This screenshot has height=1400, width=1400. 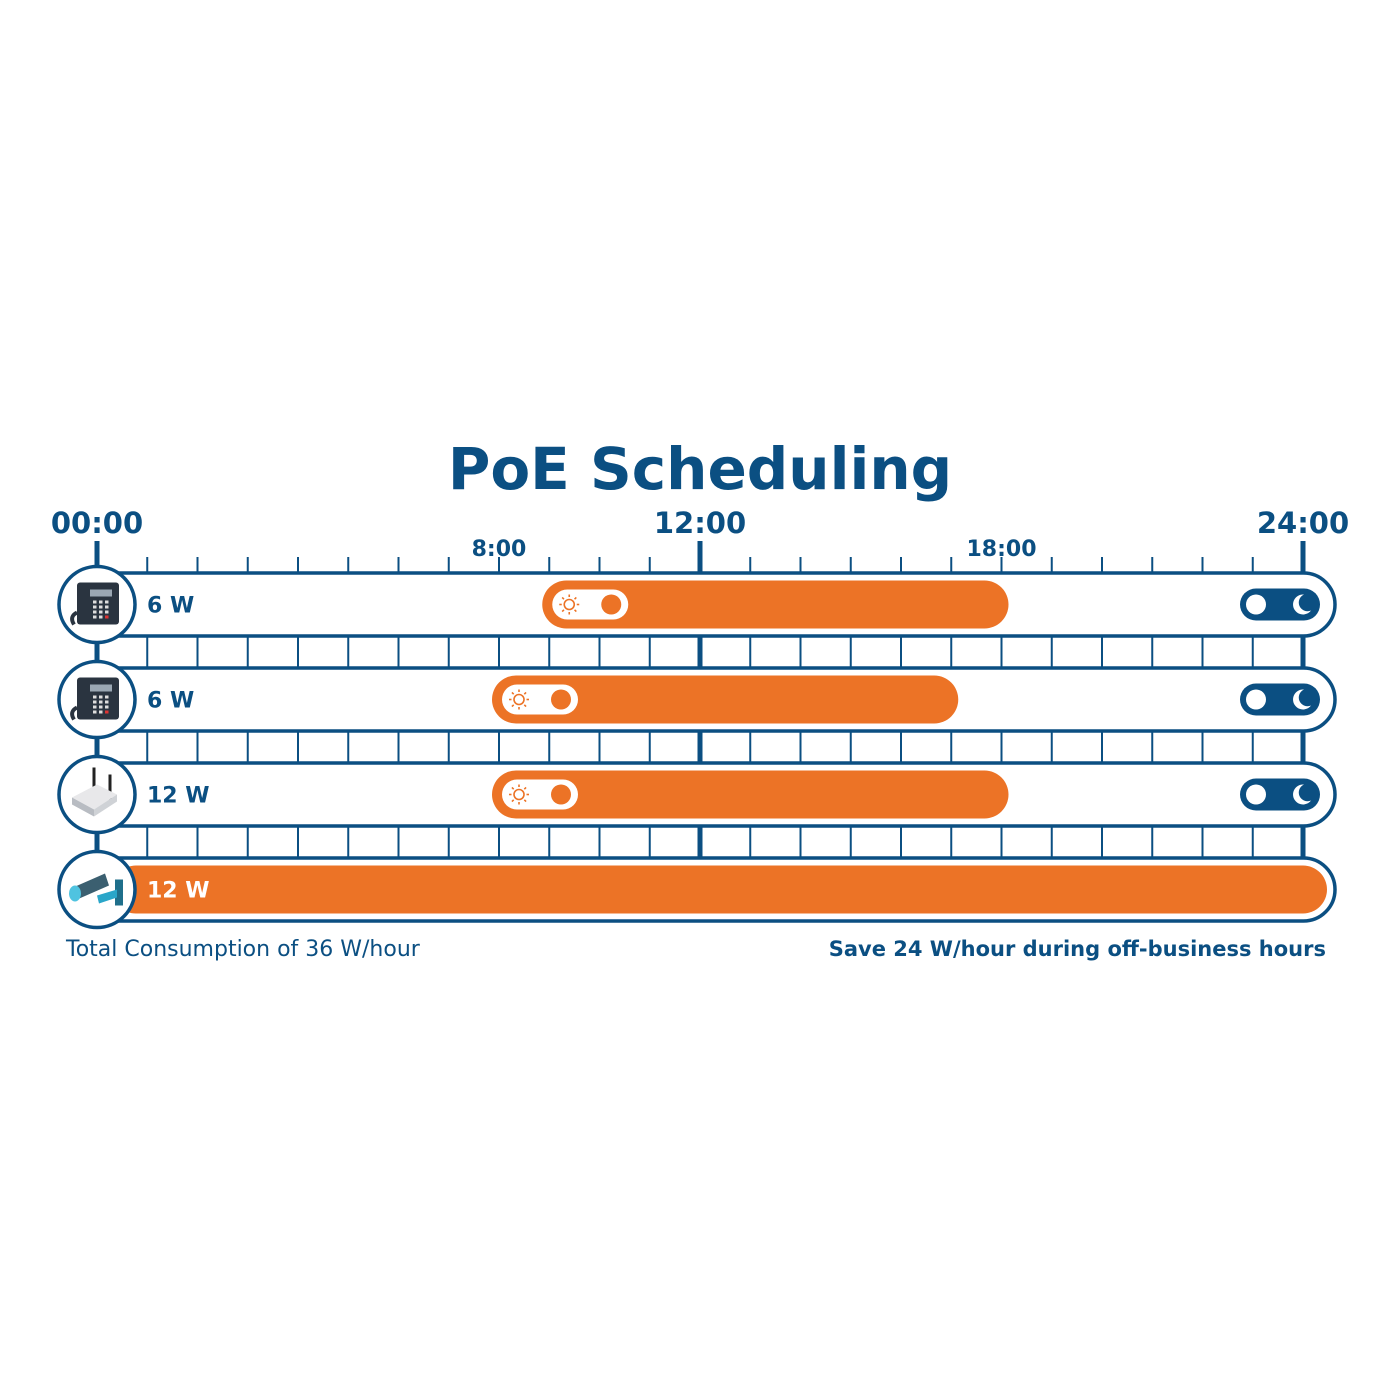 What do you see at coordinates (97, 523) in the screenshot?
I see `major-time-label: 00:00` at bounding box center [97, 523].